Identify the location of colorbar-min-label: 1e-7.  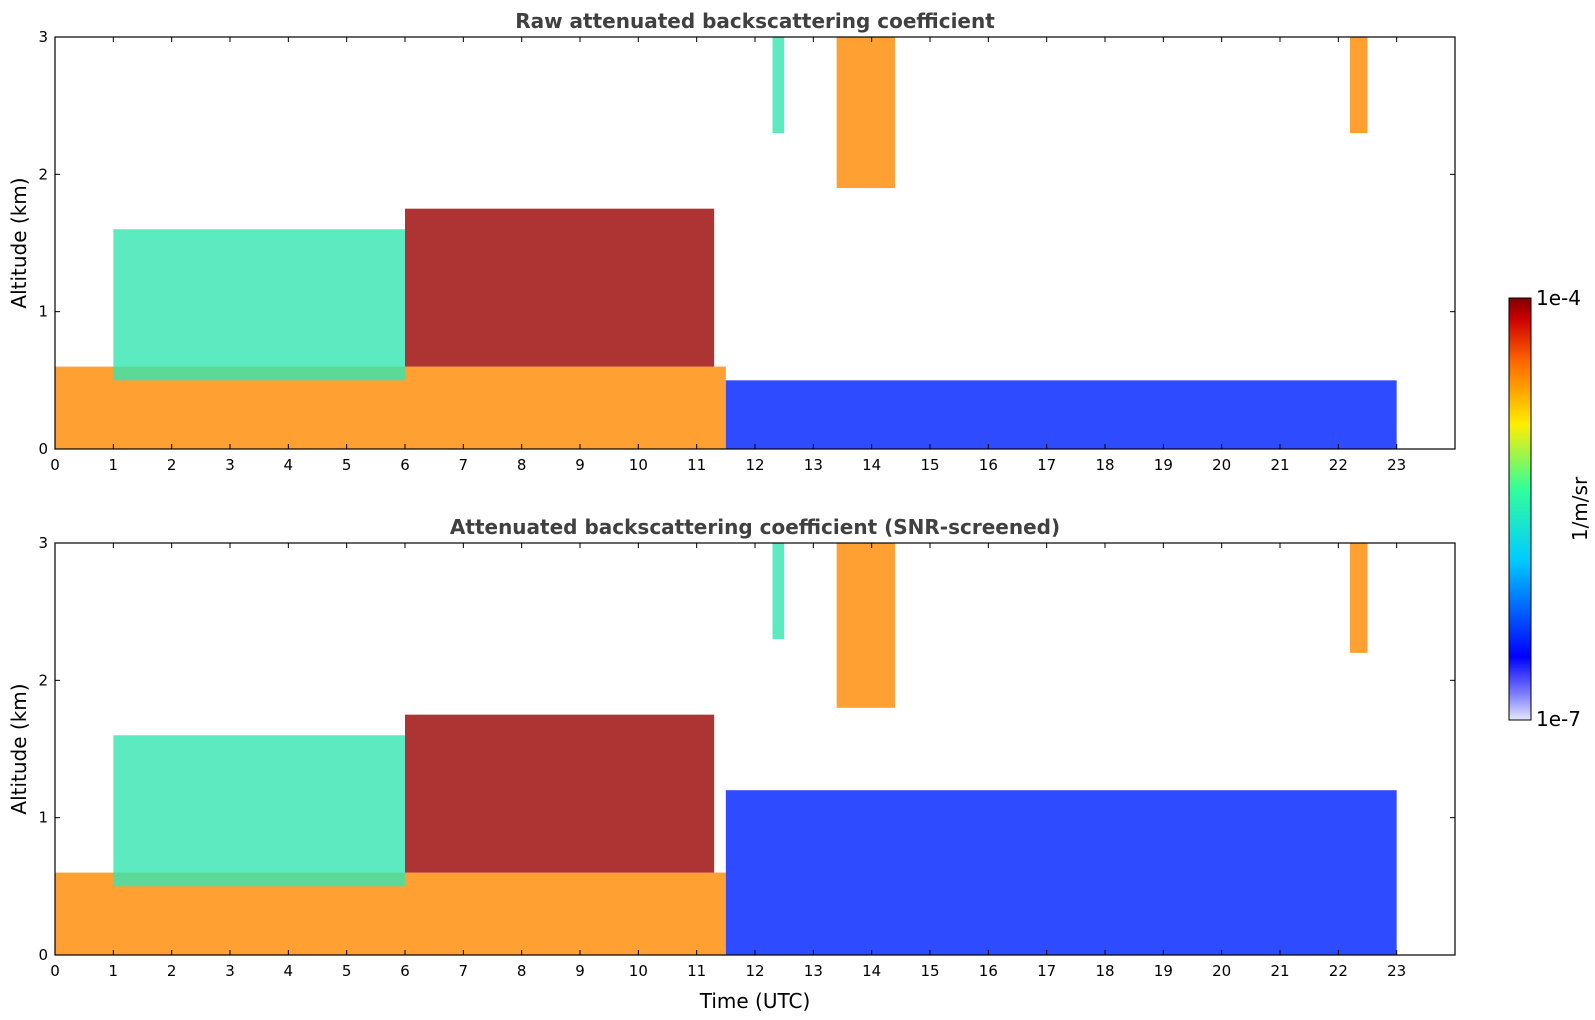
(1558, 719).